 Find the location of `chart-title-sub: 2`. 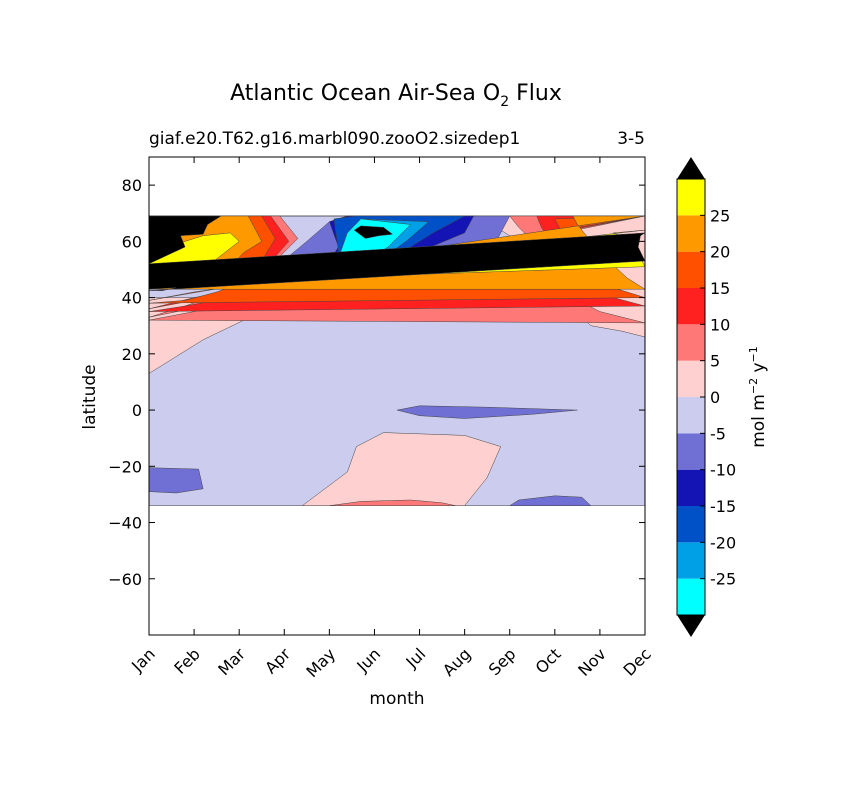

chart-title-sub: 2 is located at coordinates (504, 102).